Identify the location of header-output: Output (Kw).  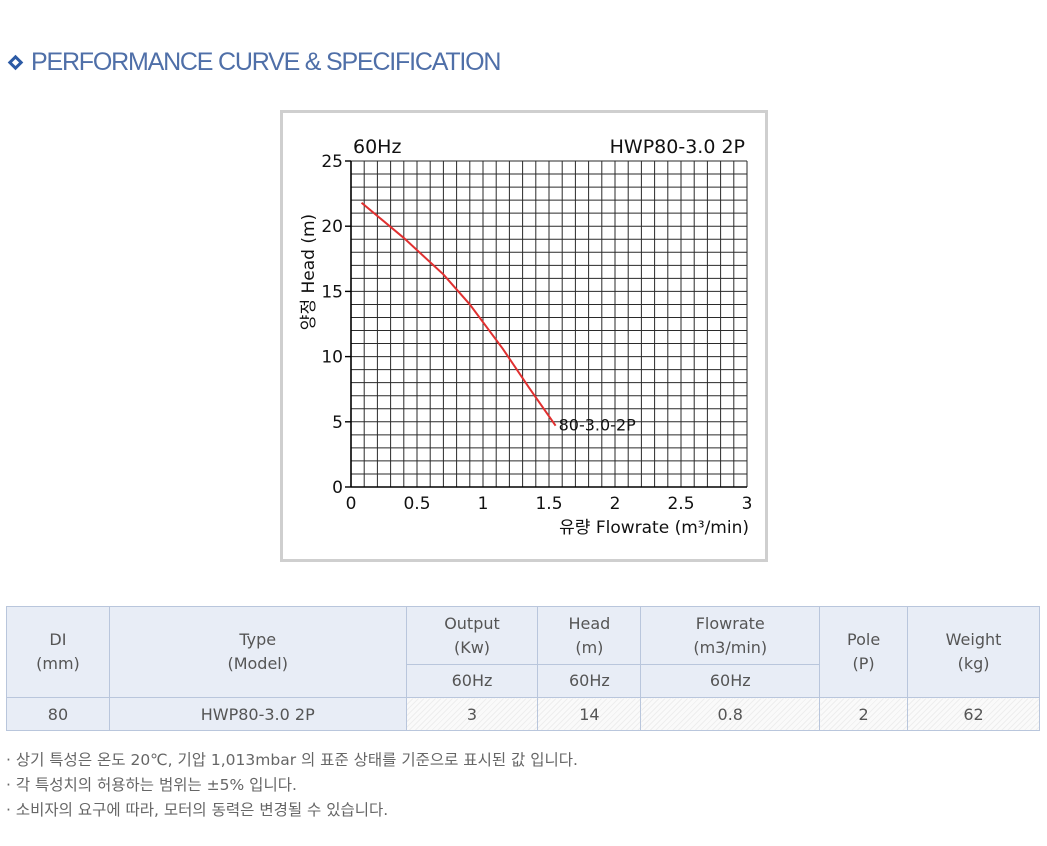
(472, 635).